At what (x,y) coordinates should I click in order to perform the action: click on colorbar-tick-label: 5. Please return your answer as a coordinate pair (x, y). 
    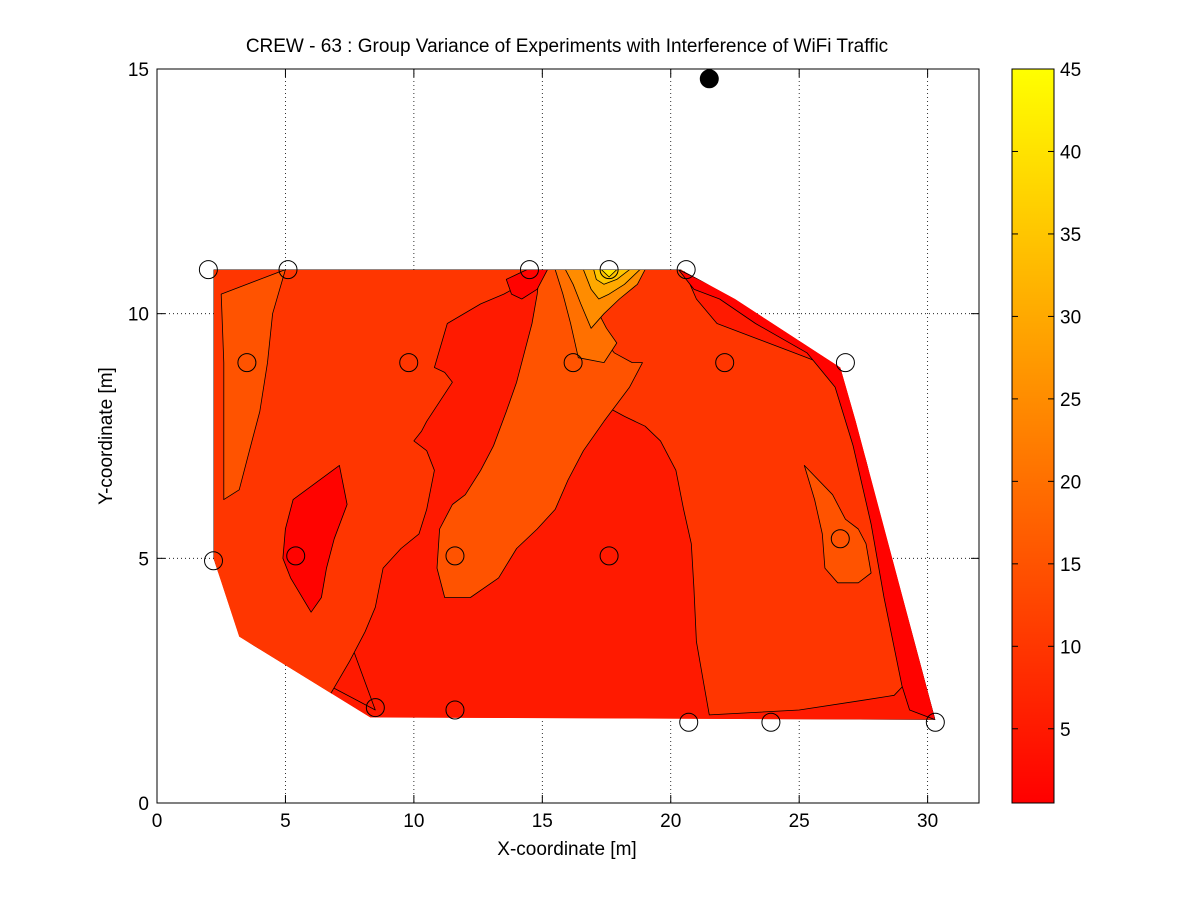
    Looking at the image, I should click on (1065, 730).